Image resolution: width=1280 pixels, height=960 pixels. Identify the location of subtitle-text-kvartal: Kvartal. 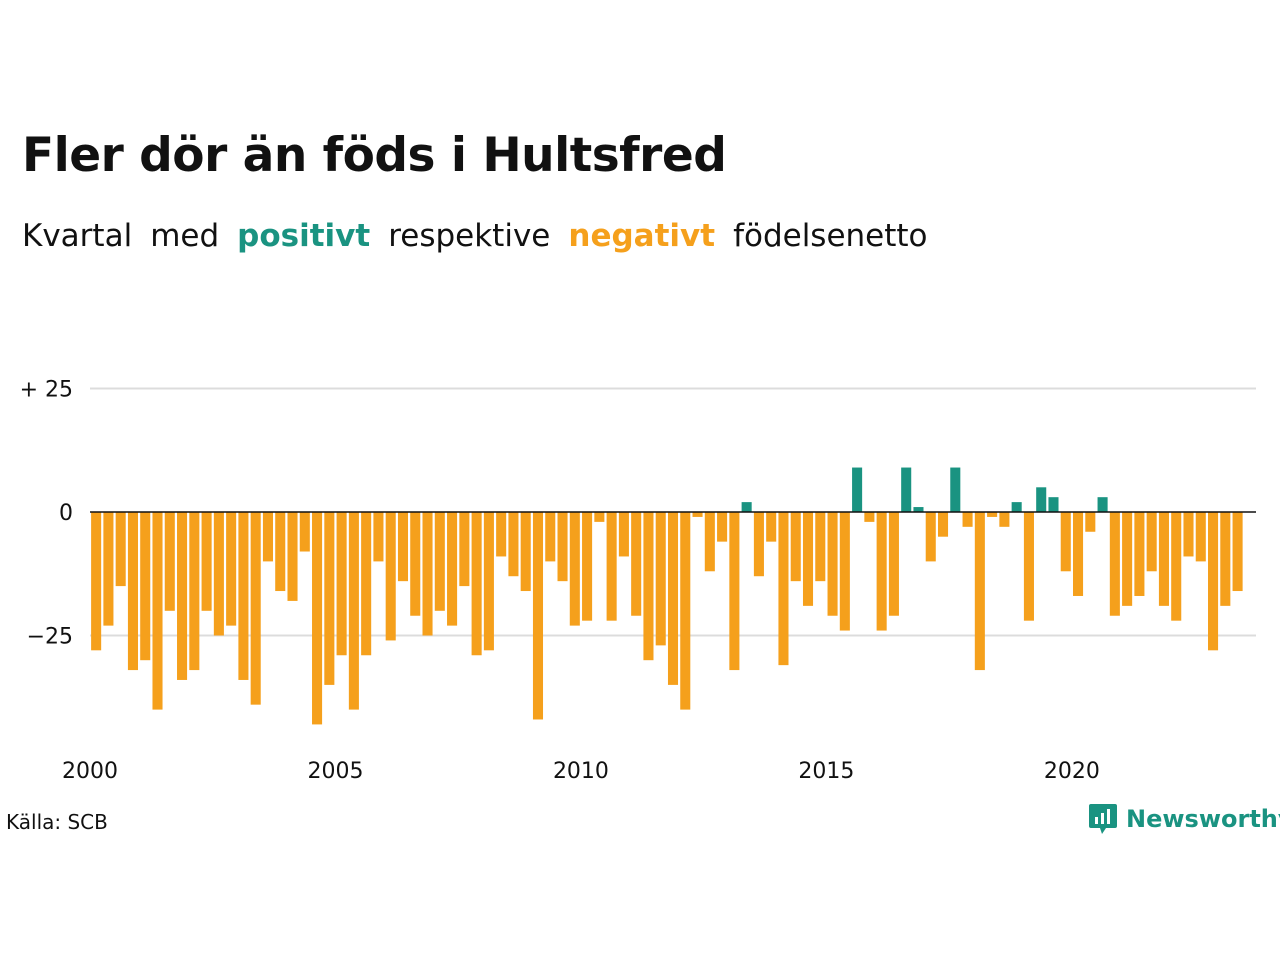
(77, 236).